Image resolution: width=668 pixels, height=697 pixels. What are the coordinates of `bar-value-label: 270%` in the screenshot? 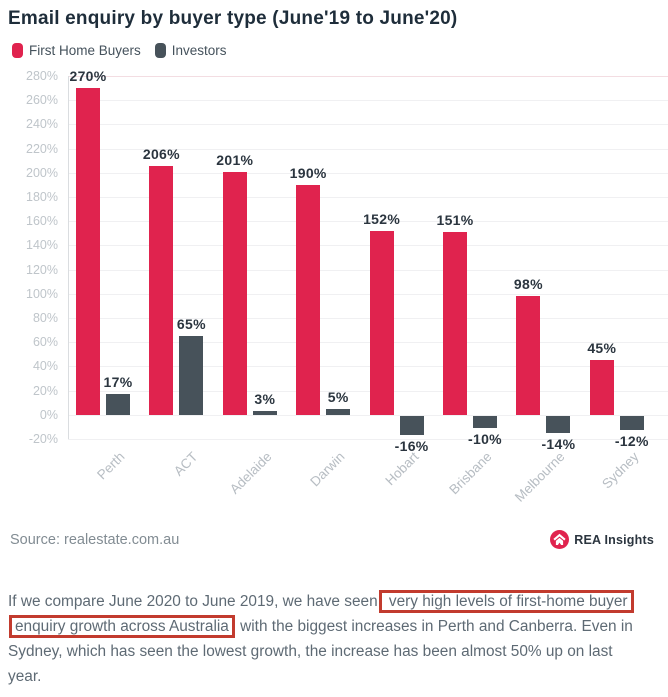 It's located at (88, 76).